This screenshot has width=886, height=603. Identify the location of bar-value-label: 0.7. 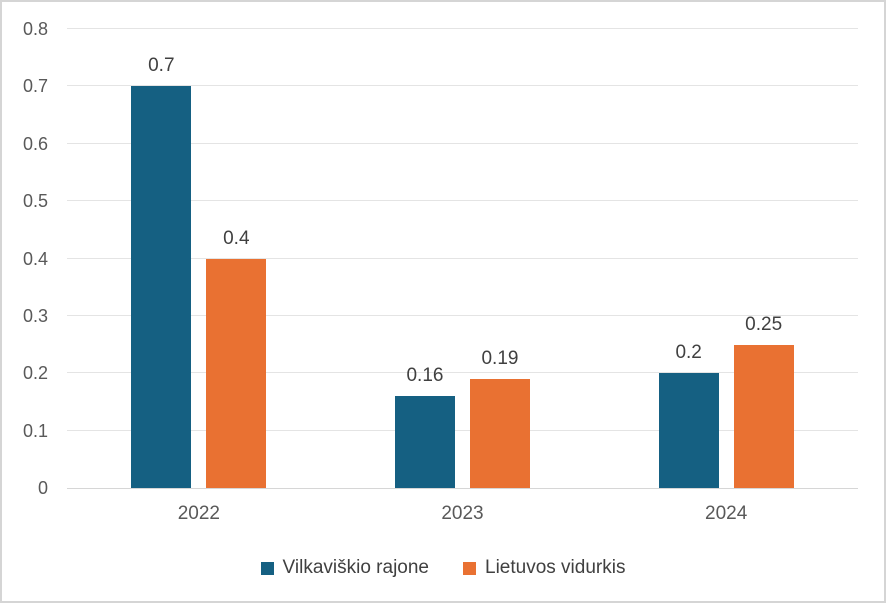
(161, 66).